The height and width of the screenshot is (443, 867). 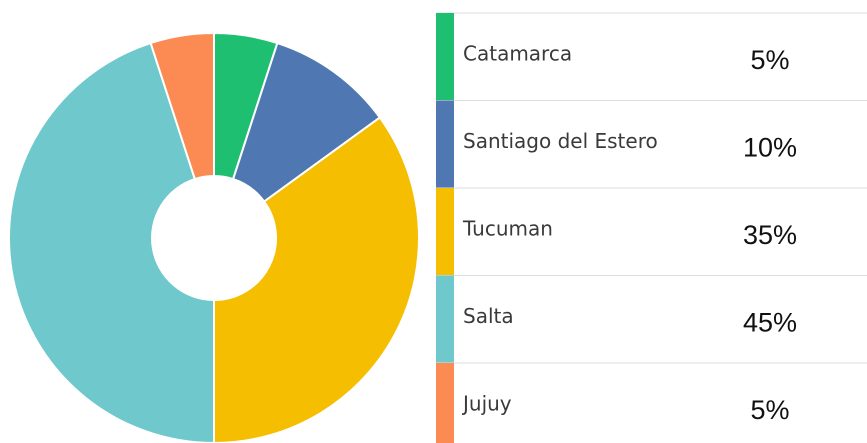 What do you see at coordinates (488, 316) in the screenshot?
I see `legend-label: Salta` at bounding box center [488, 316].